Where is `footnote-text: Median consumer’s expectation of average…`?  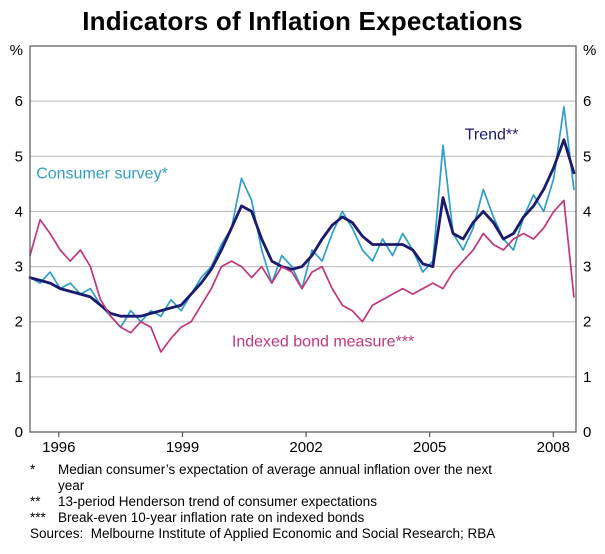
footnote-text: Median consumer’s expectation of average… is located at coordinates (275, 477).